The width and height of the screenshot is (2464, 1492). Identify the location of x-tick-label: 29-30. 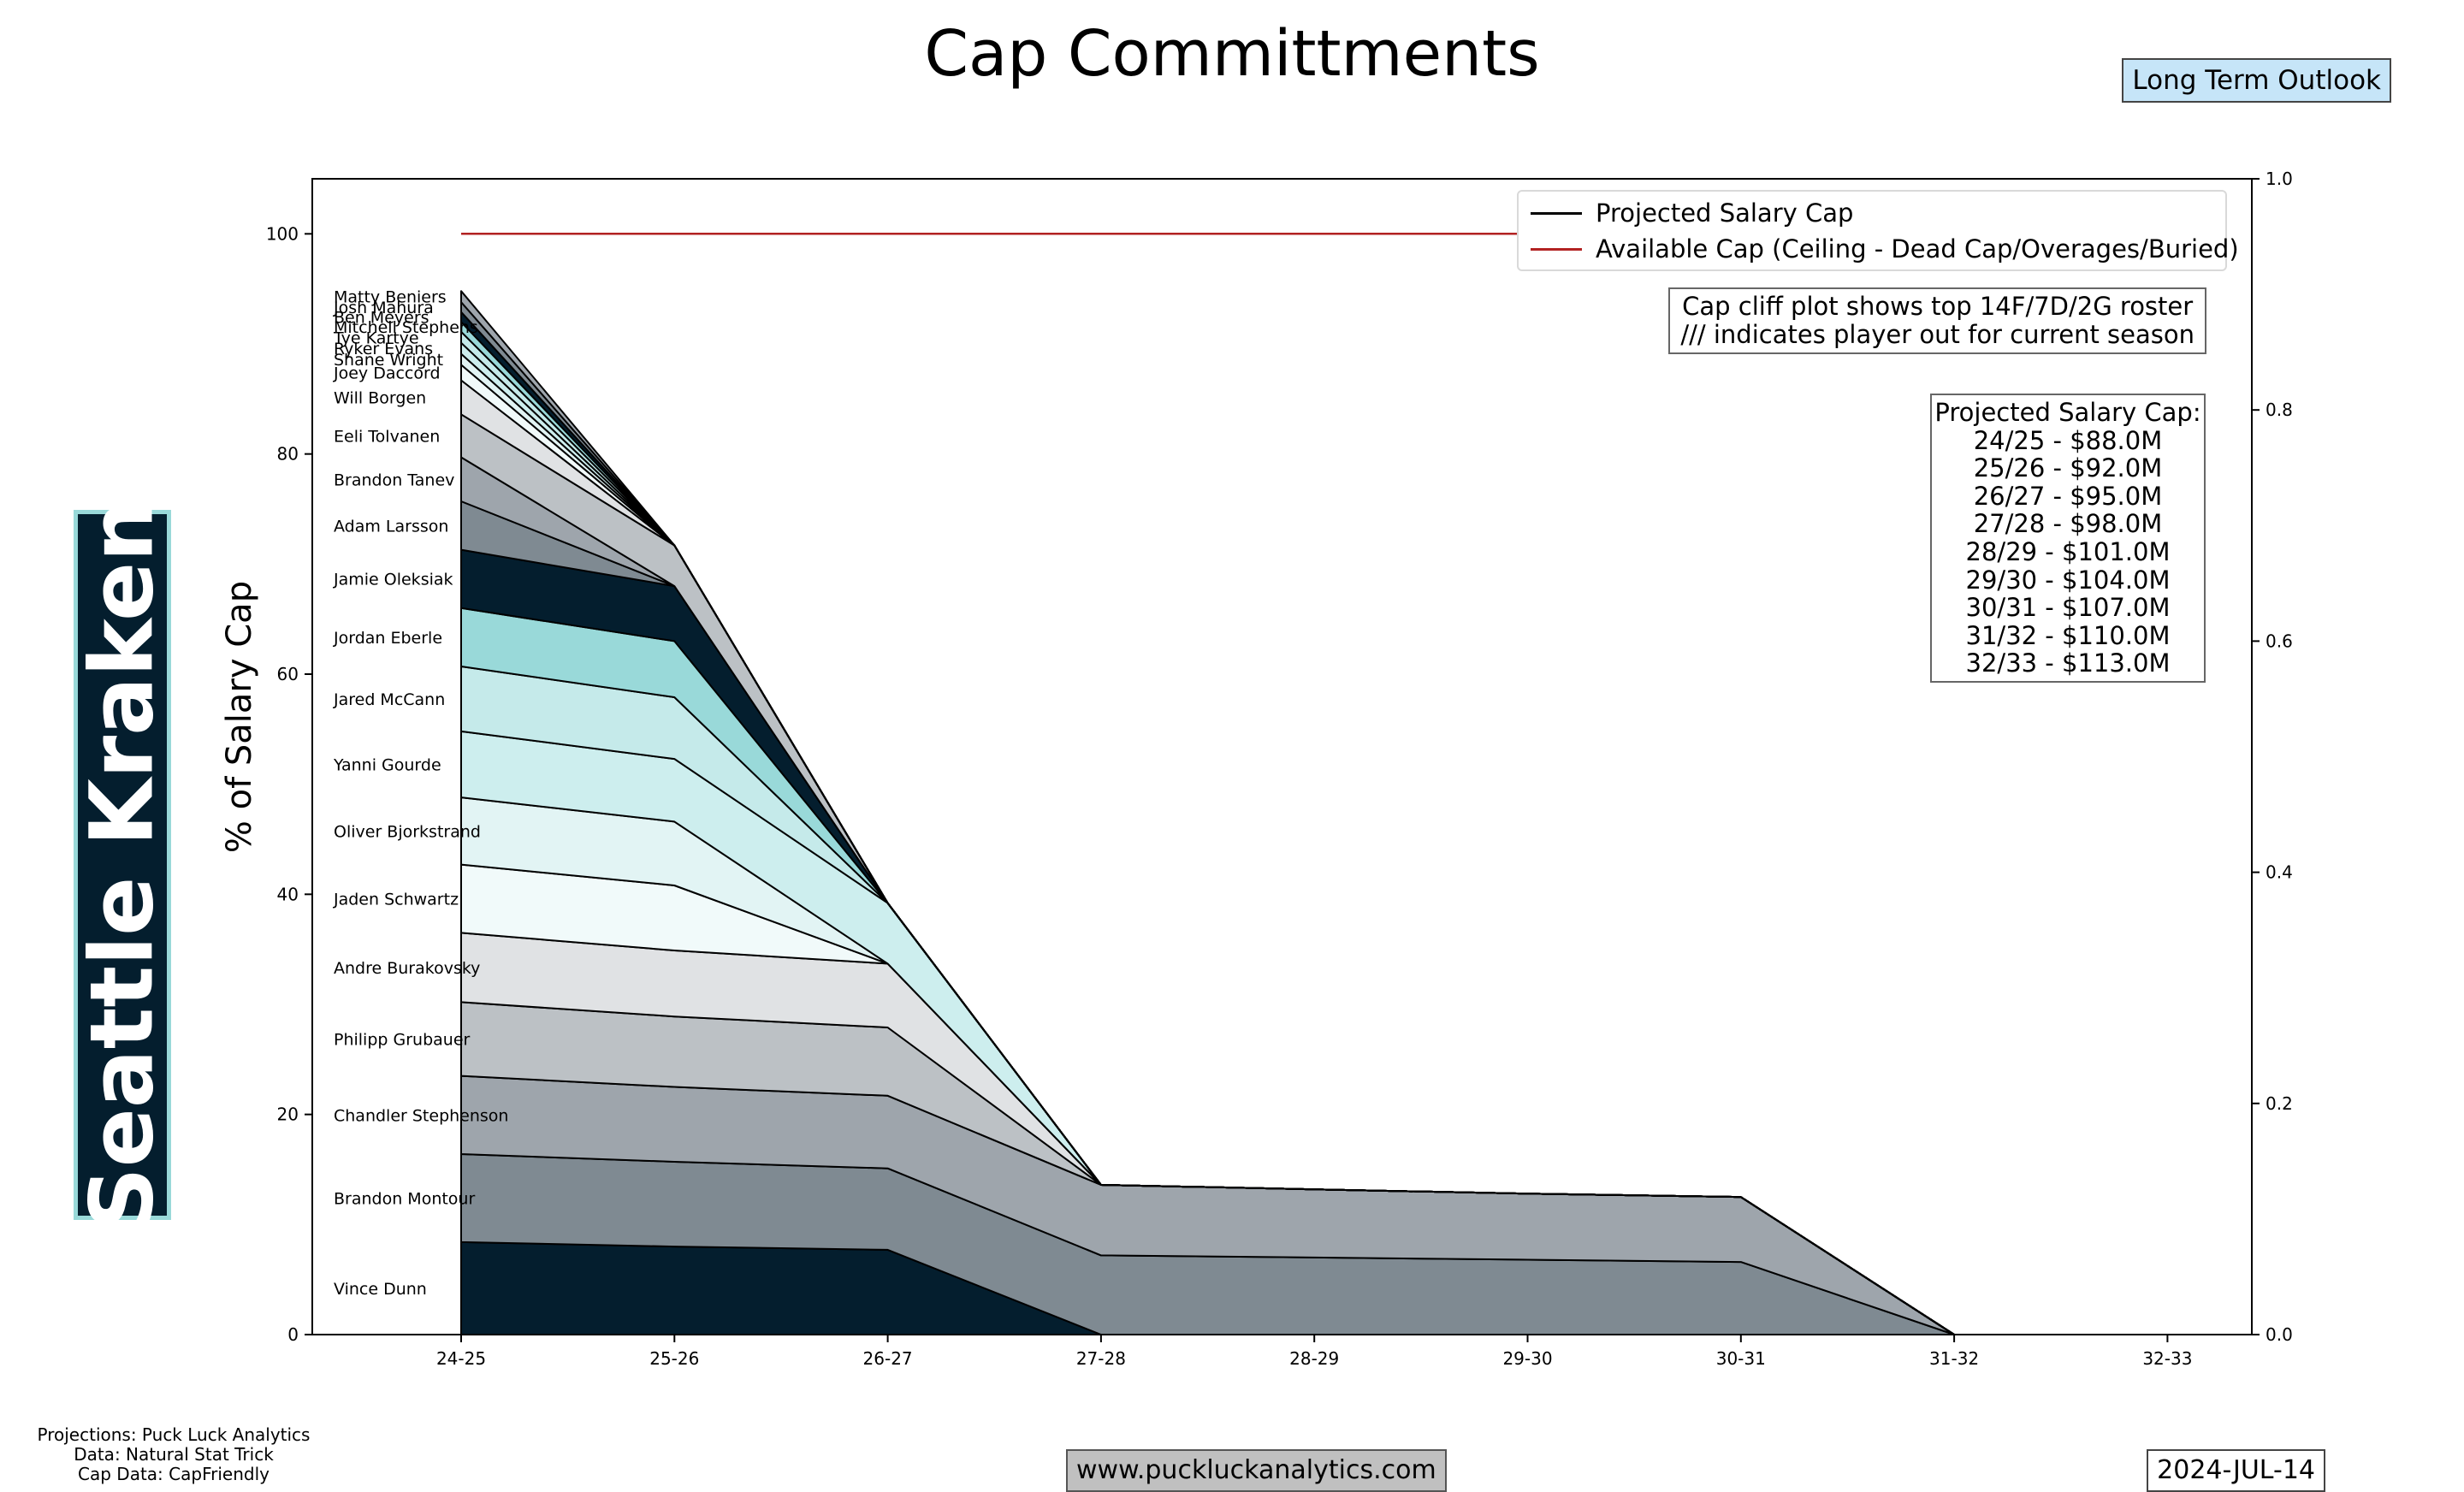
(1527, 1358).